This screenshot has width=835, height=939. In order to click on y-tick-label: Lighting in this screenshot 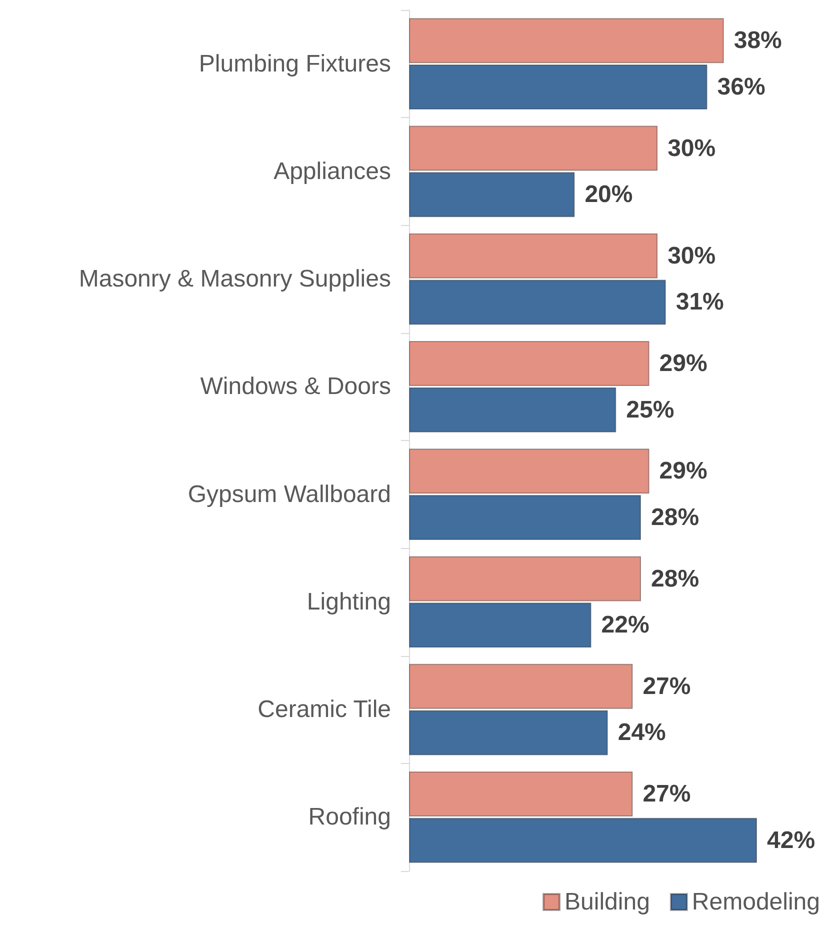, I will do `click(348, 602)`.